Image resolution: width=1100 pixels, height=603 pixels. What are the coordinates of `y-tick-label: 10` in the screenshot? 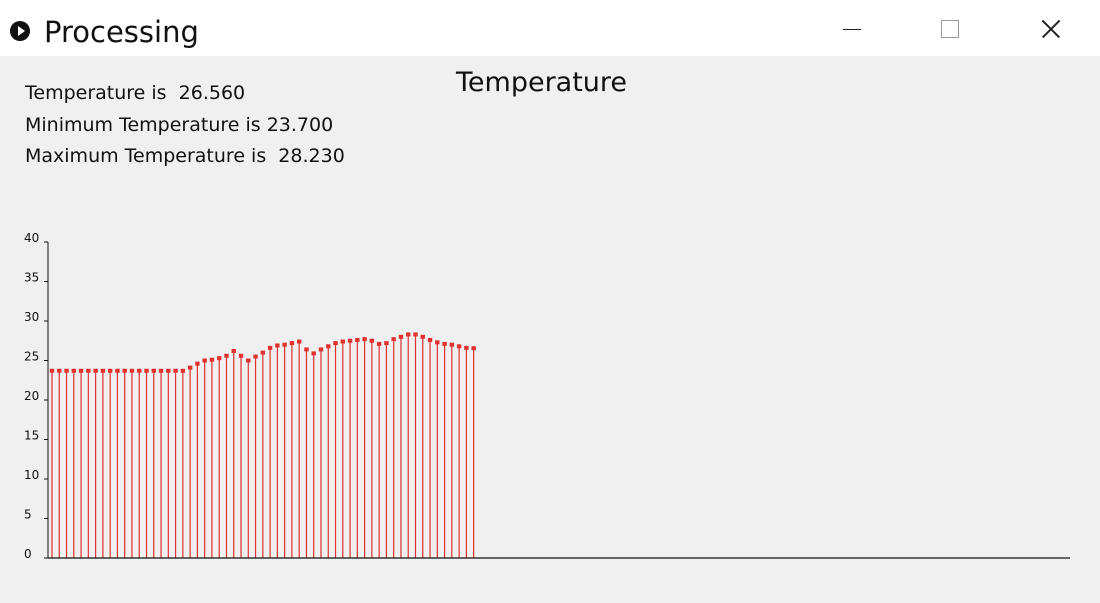 It's located at (31, 475).